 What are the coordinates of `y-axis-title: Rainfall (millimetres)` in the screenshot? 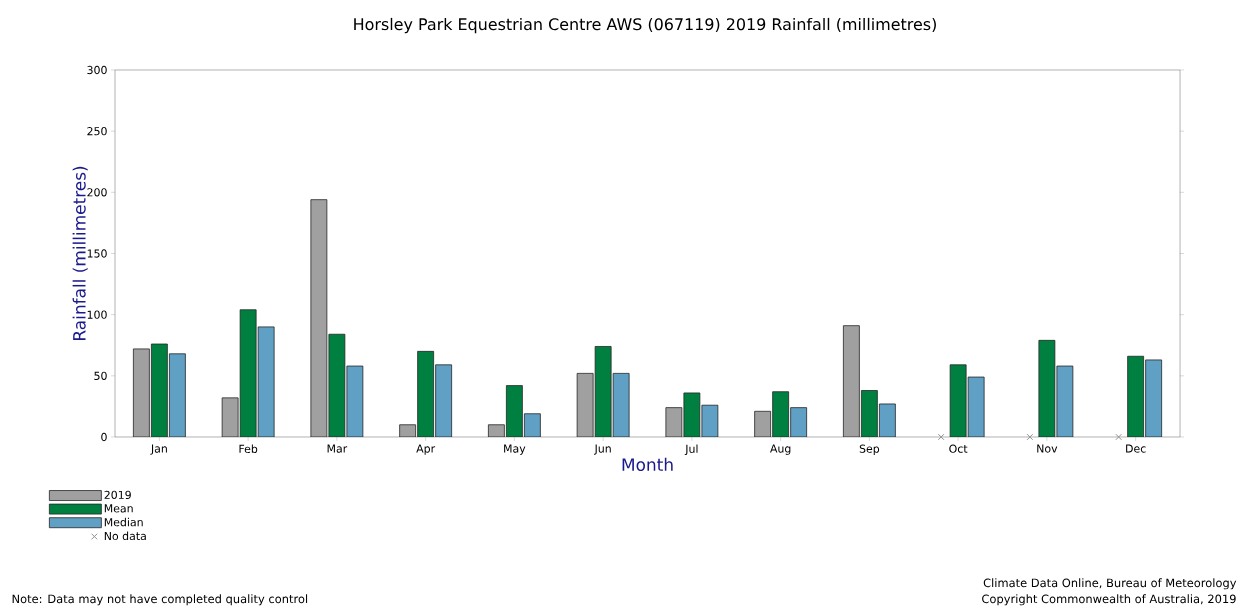 It's located at (80, 253).